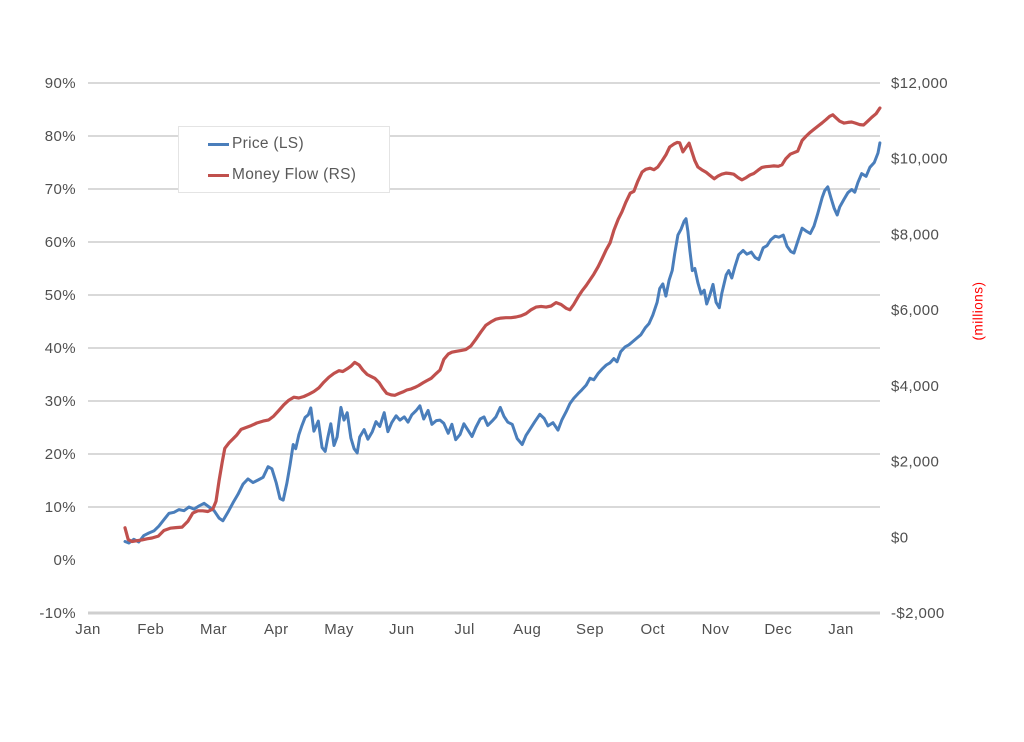 The width and height of the screenshot is (1024, 742). I want to click on legend-item-money-flow: Money Flow (RS), so click(298, 175).